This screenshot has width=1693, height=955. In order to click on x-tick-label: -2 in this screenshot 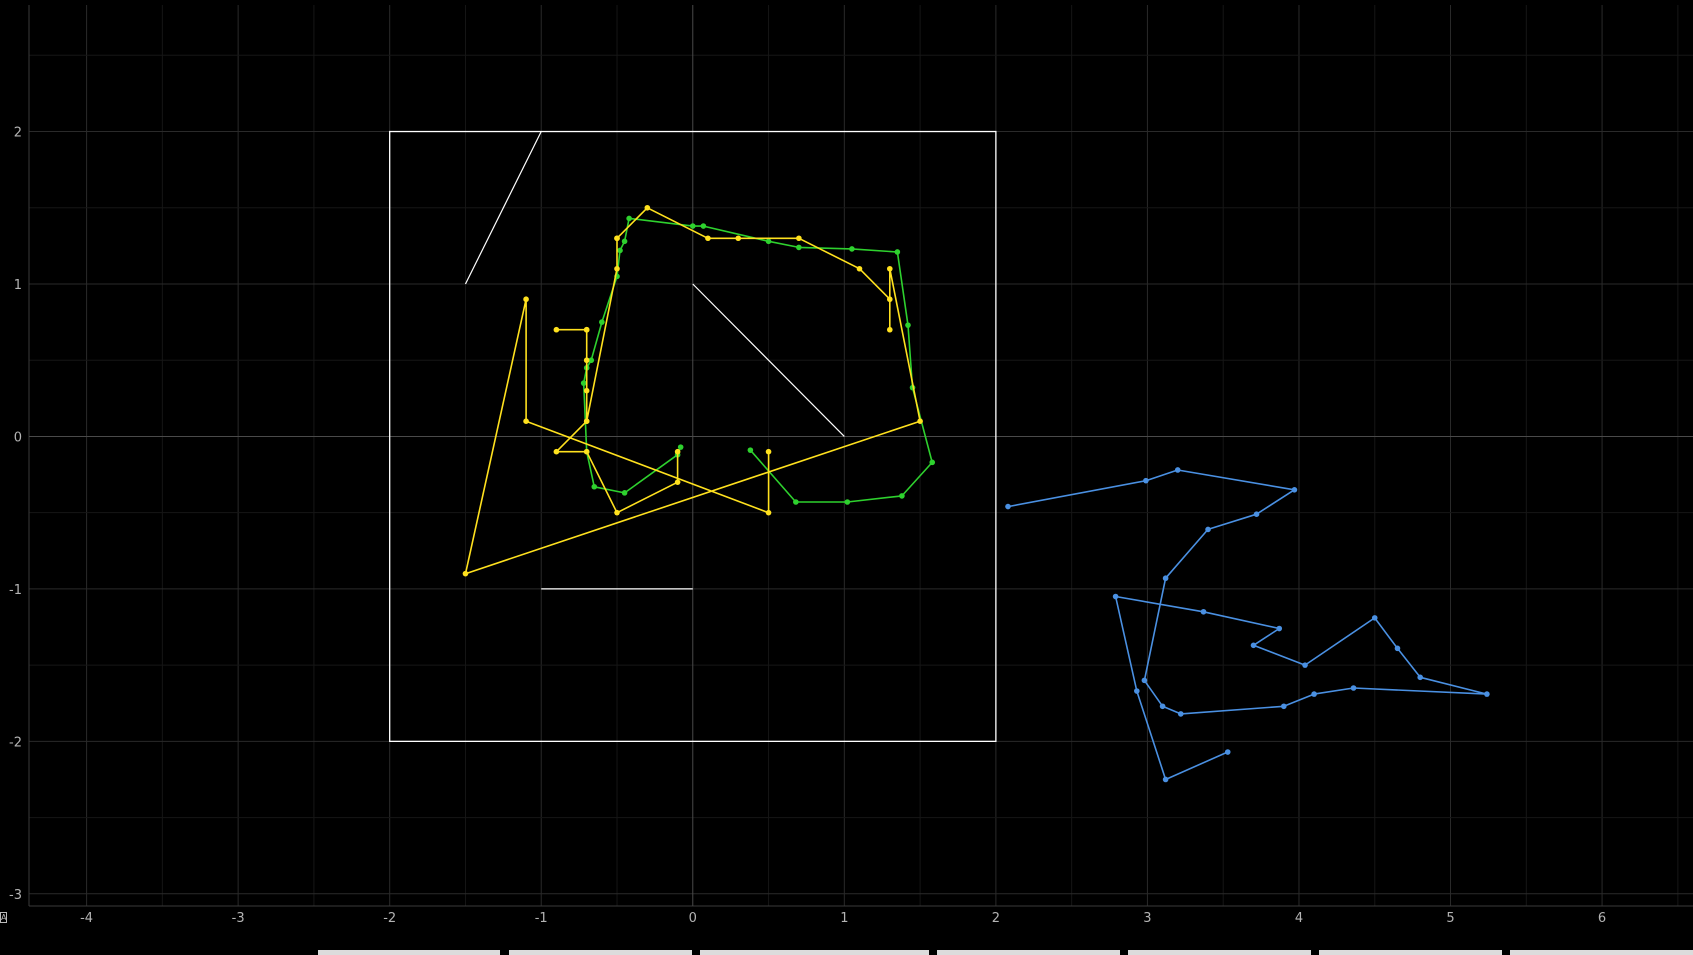, I will do `click(389, 918)`.